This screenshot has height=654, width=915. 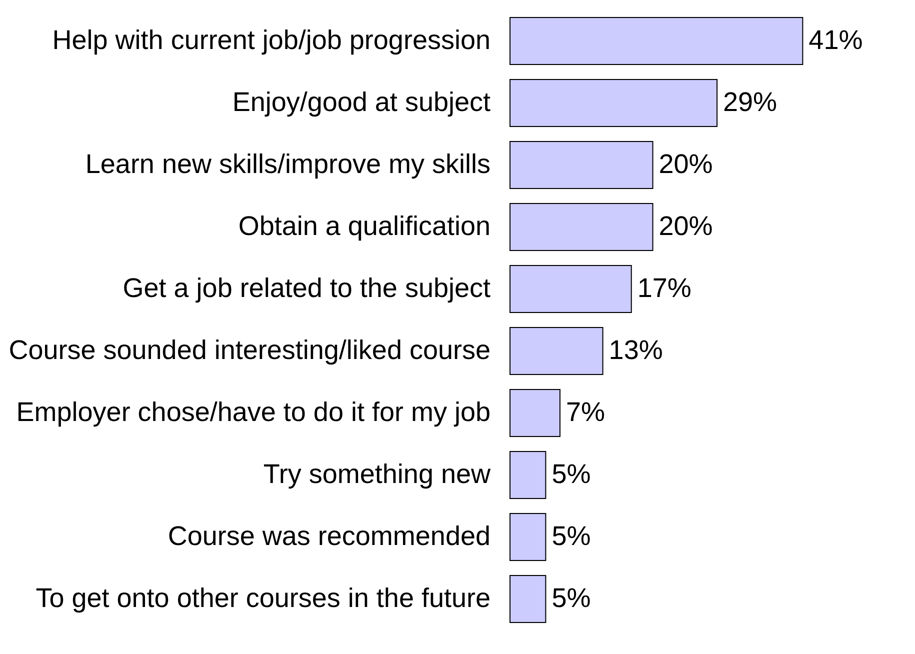 I want to click on data-label: 29%, so click(x=750, y=102).